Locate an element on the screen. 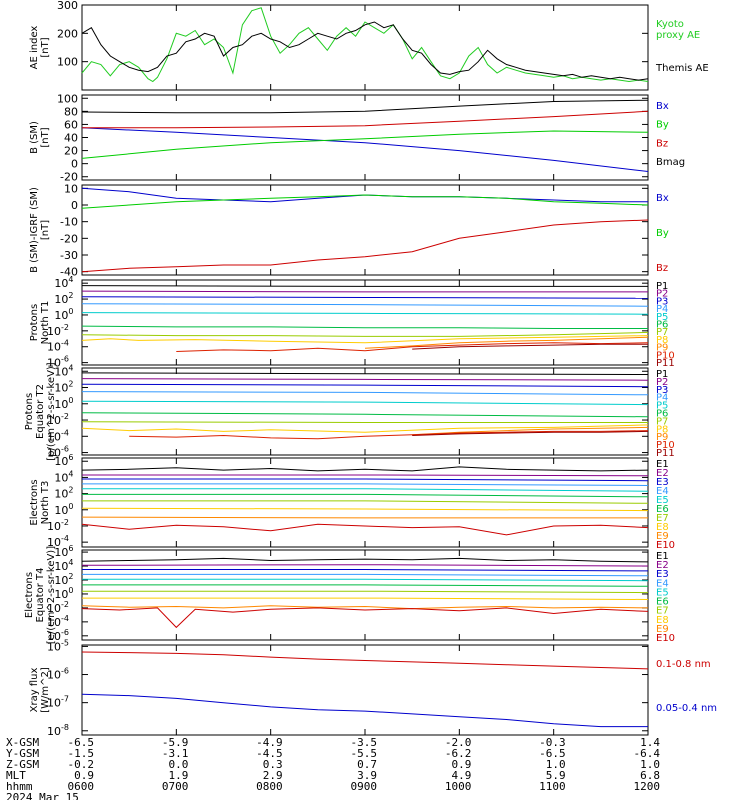 This screenshot has width=750, height=804. legend-e3: E3 is located at coordinates (662, 482).